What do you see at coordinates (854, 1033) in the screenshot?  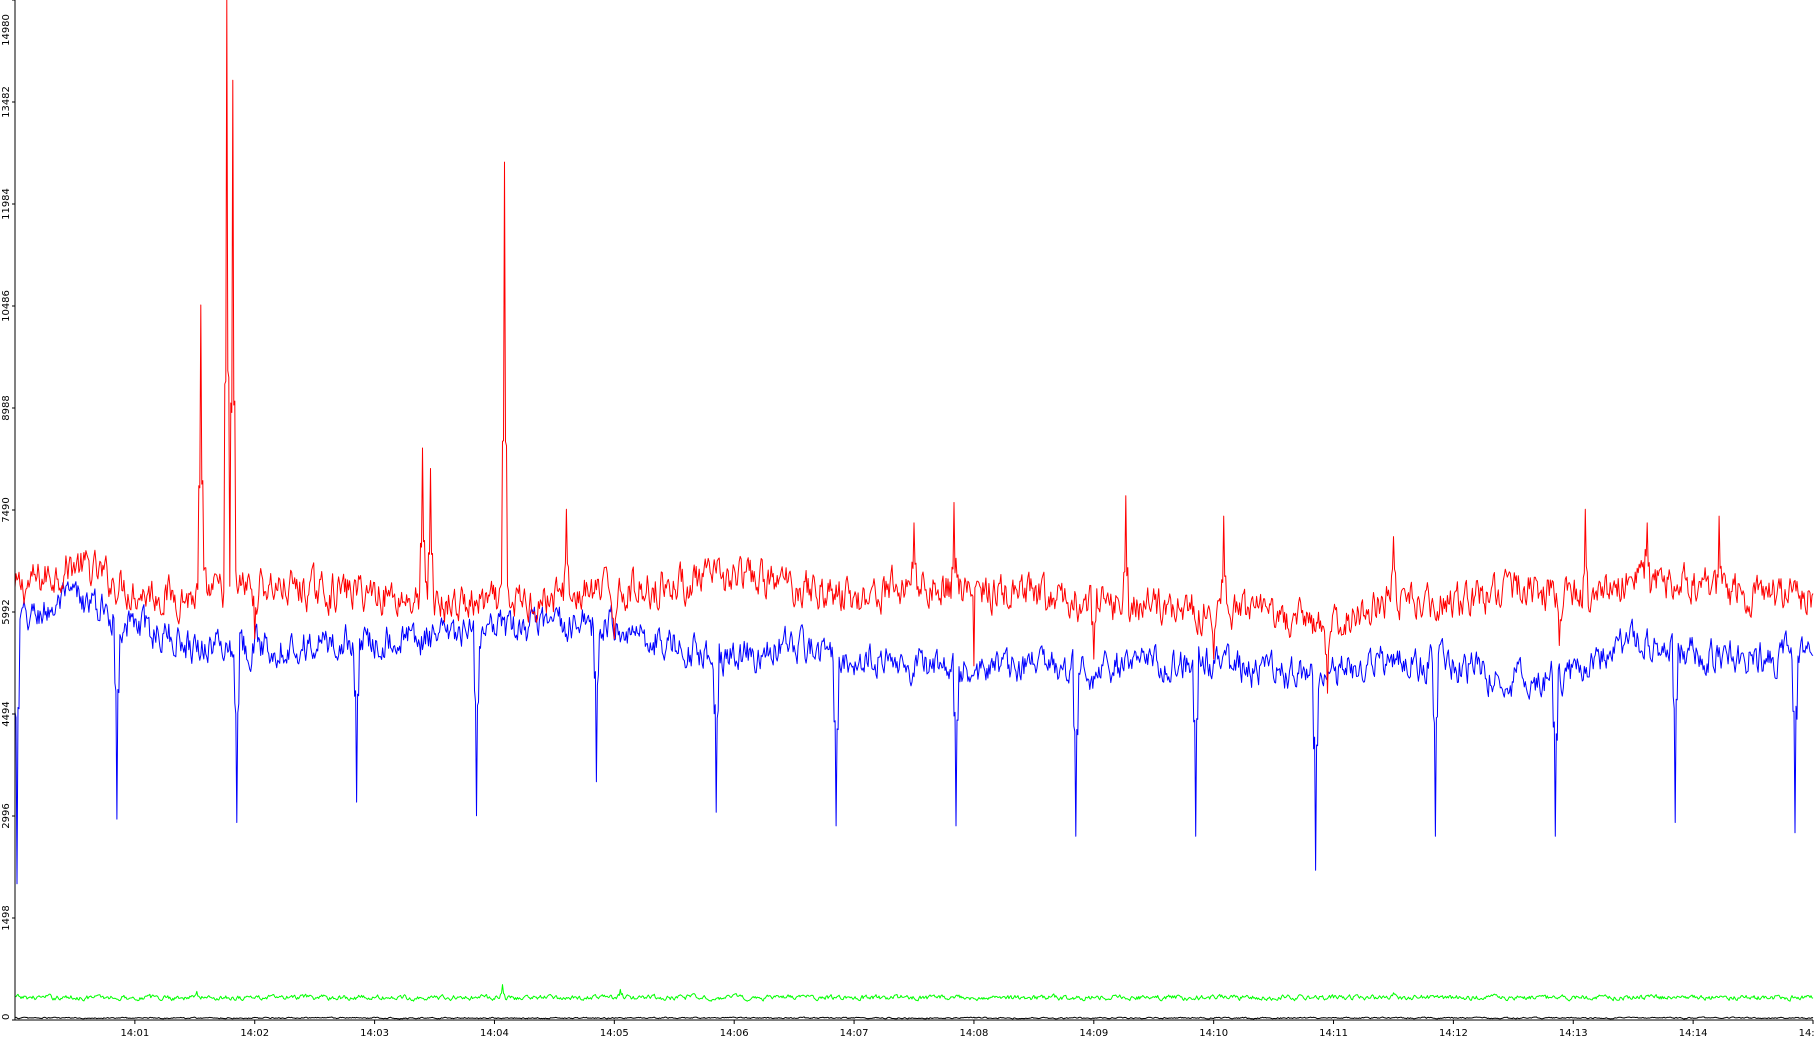 I see `x-tick-label: 14:07` at bounding box center [854, 1033].